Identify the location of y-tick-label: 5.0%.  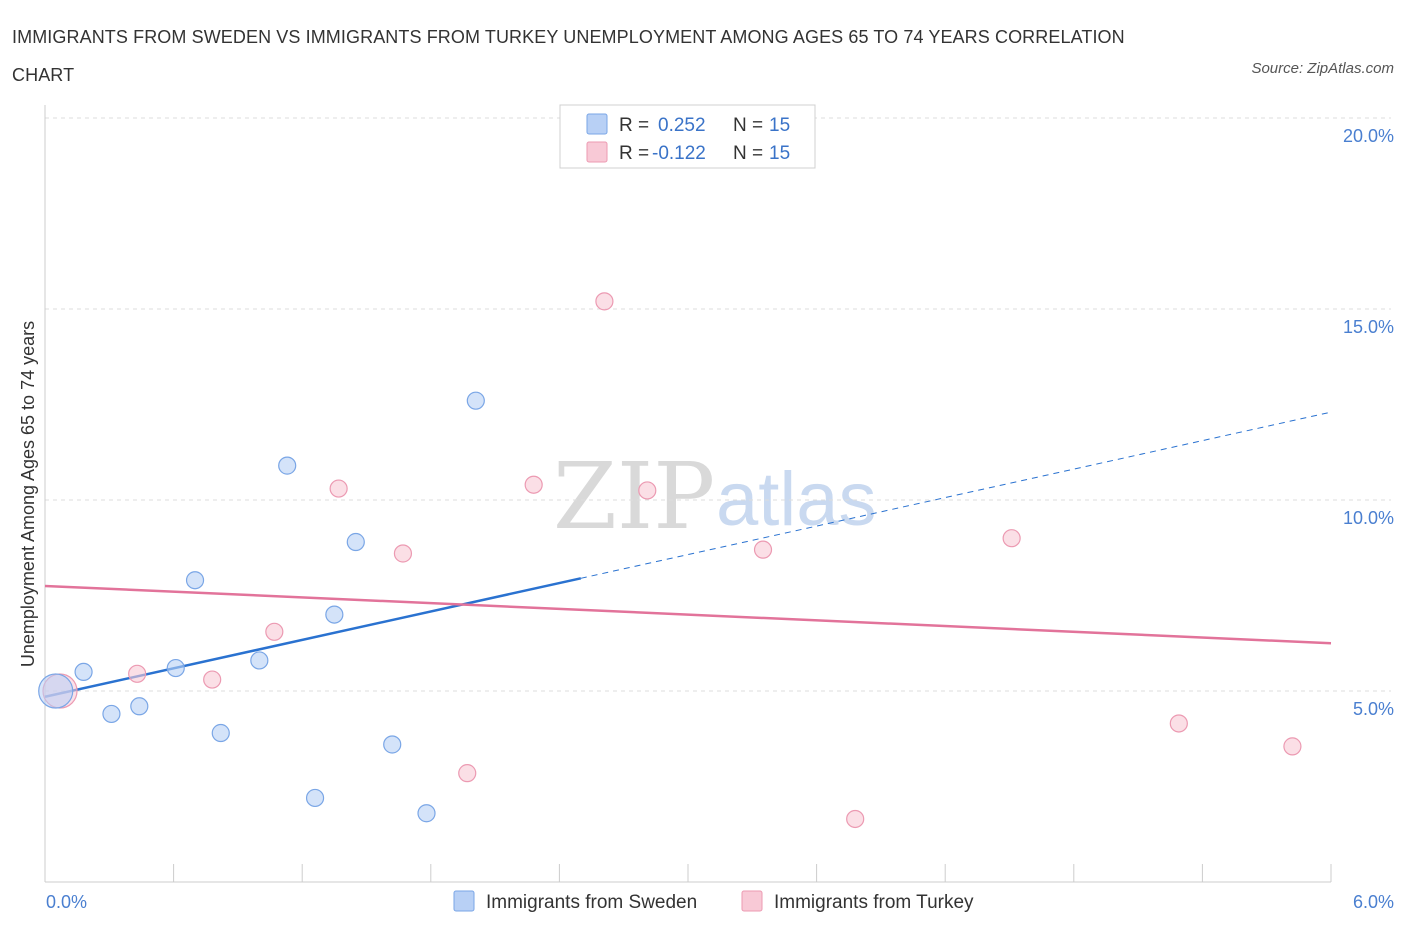
(1373, 709).